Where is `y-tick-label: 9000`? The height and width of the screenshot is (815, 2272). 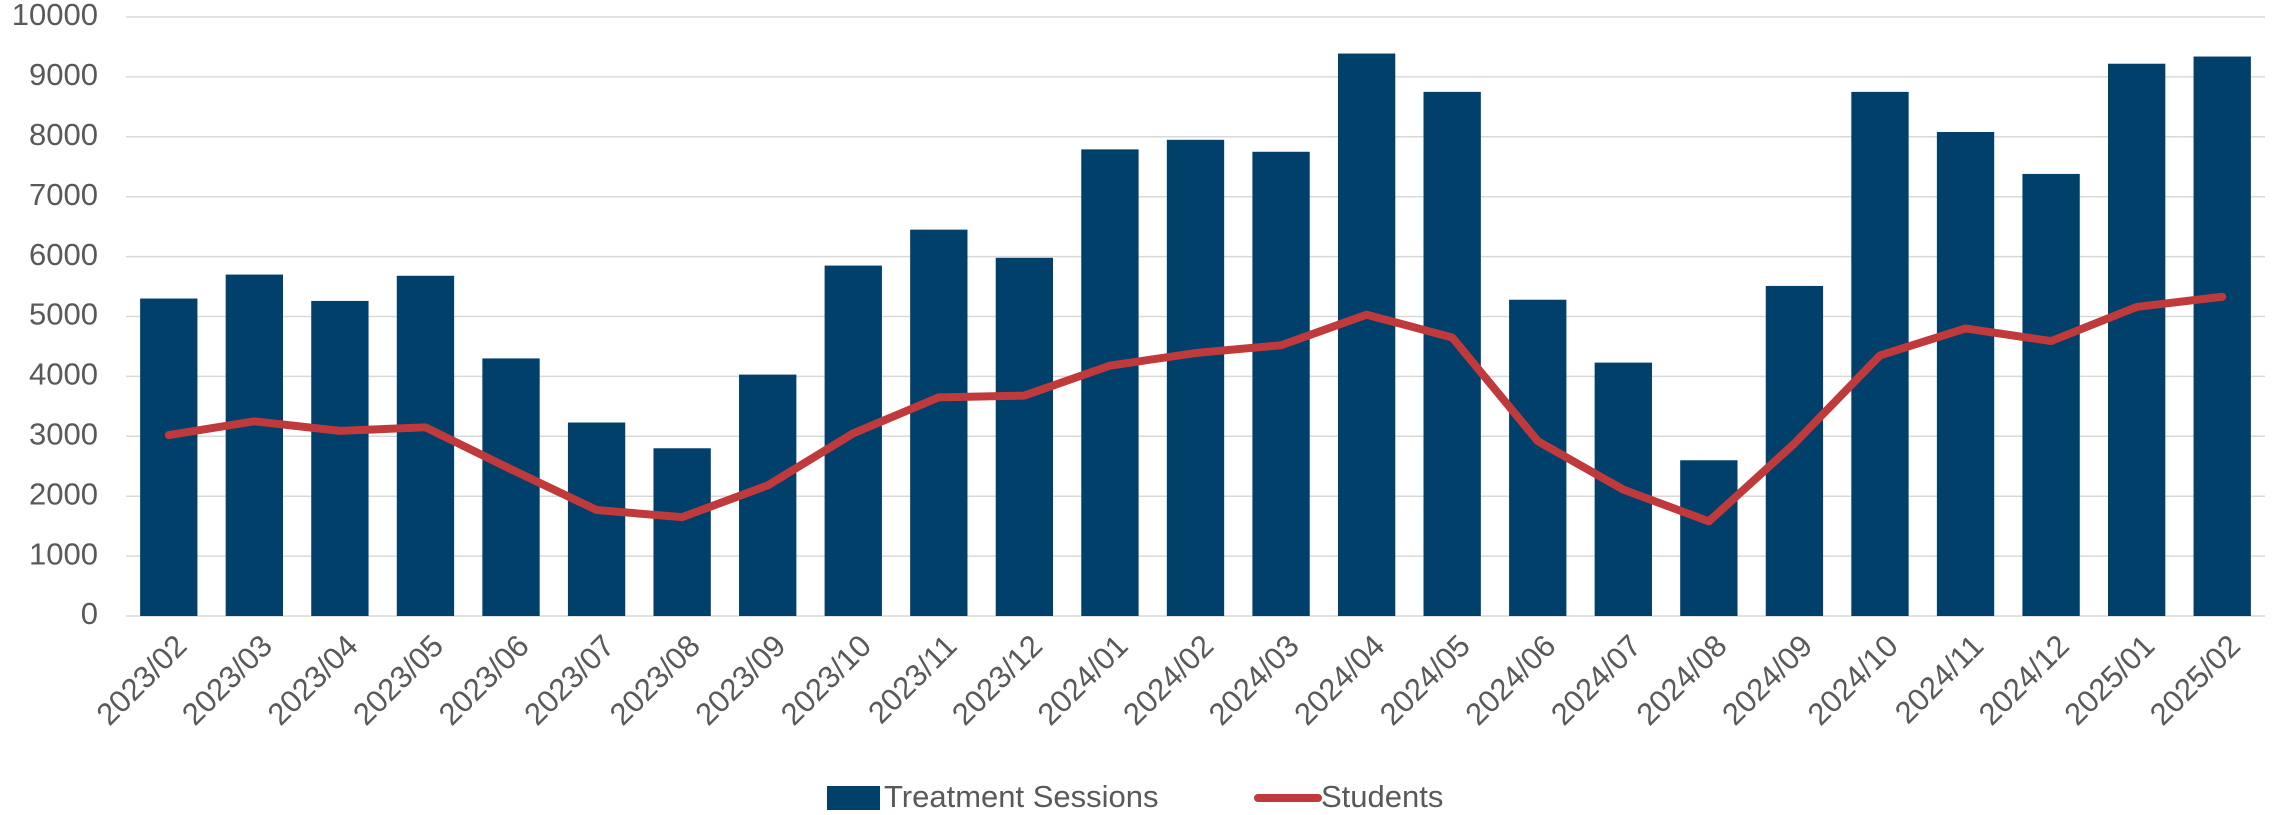 y-tick-label: 9000 is located at coordinates (63, 74).